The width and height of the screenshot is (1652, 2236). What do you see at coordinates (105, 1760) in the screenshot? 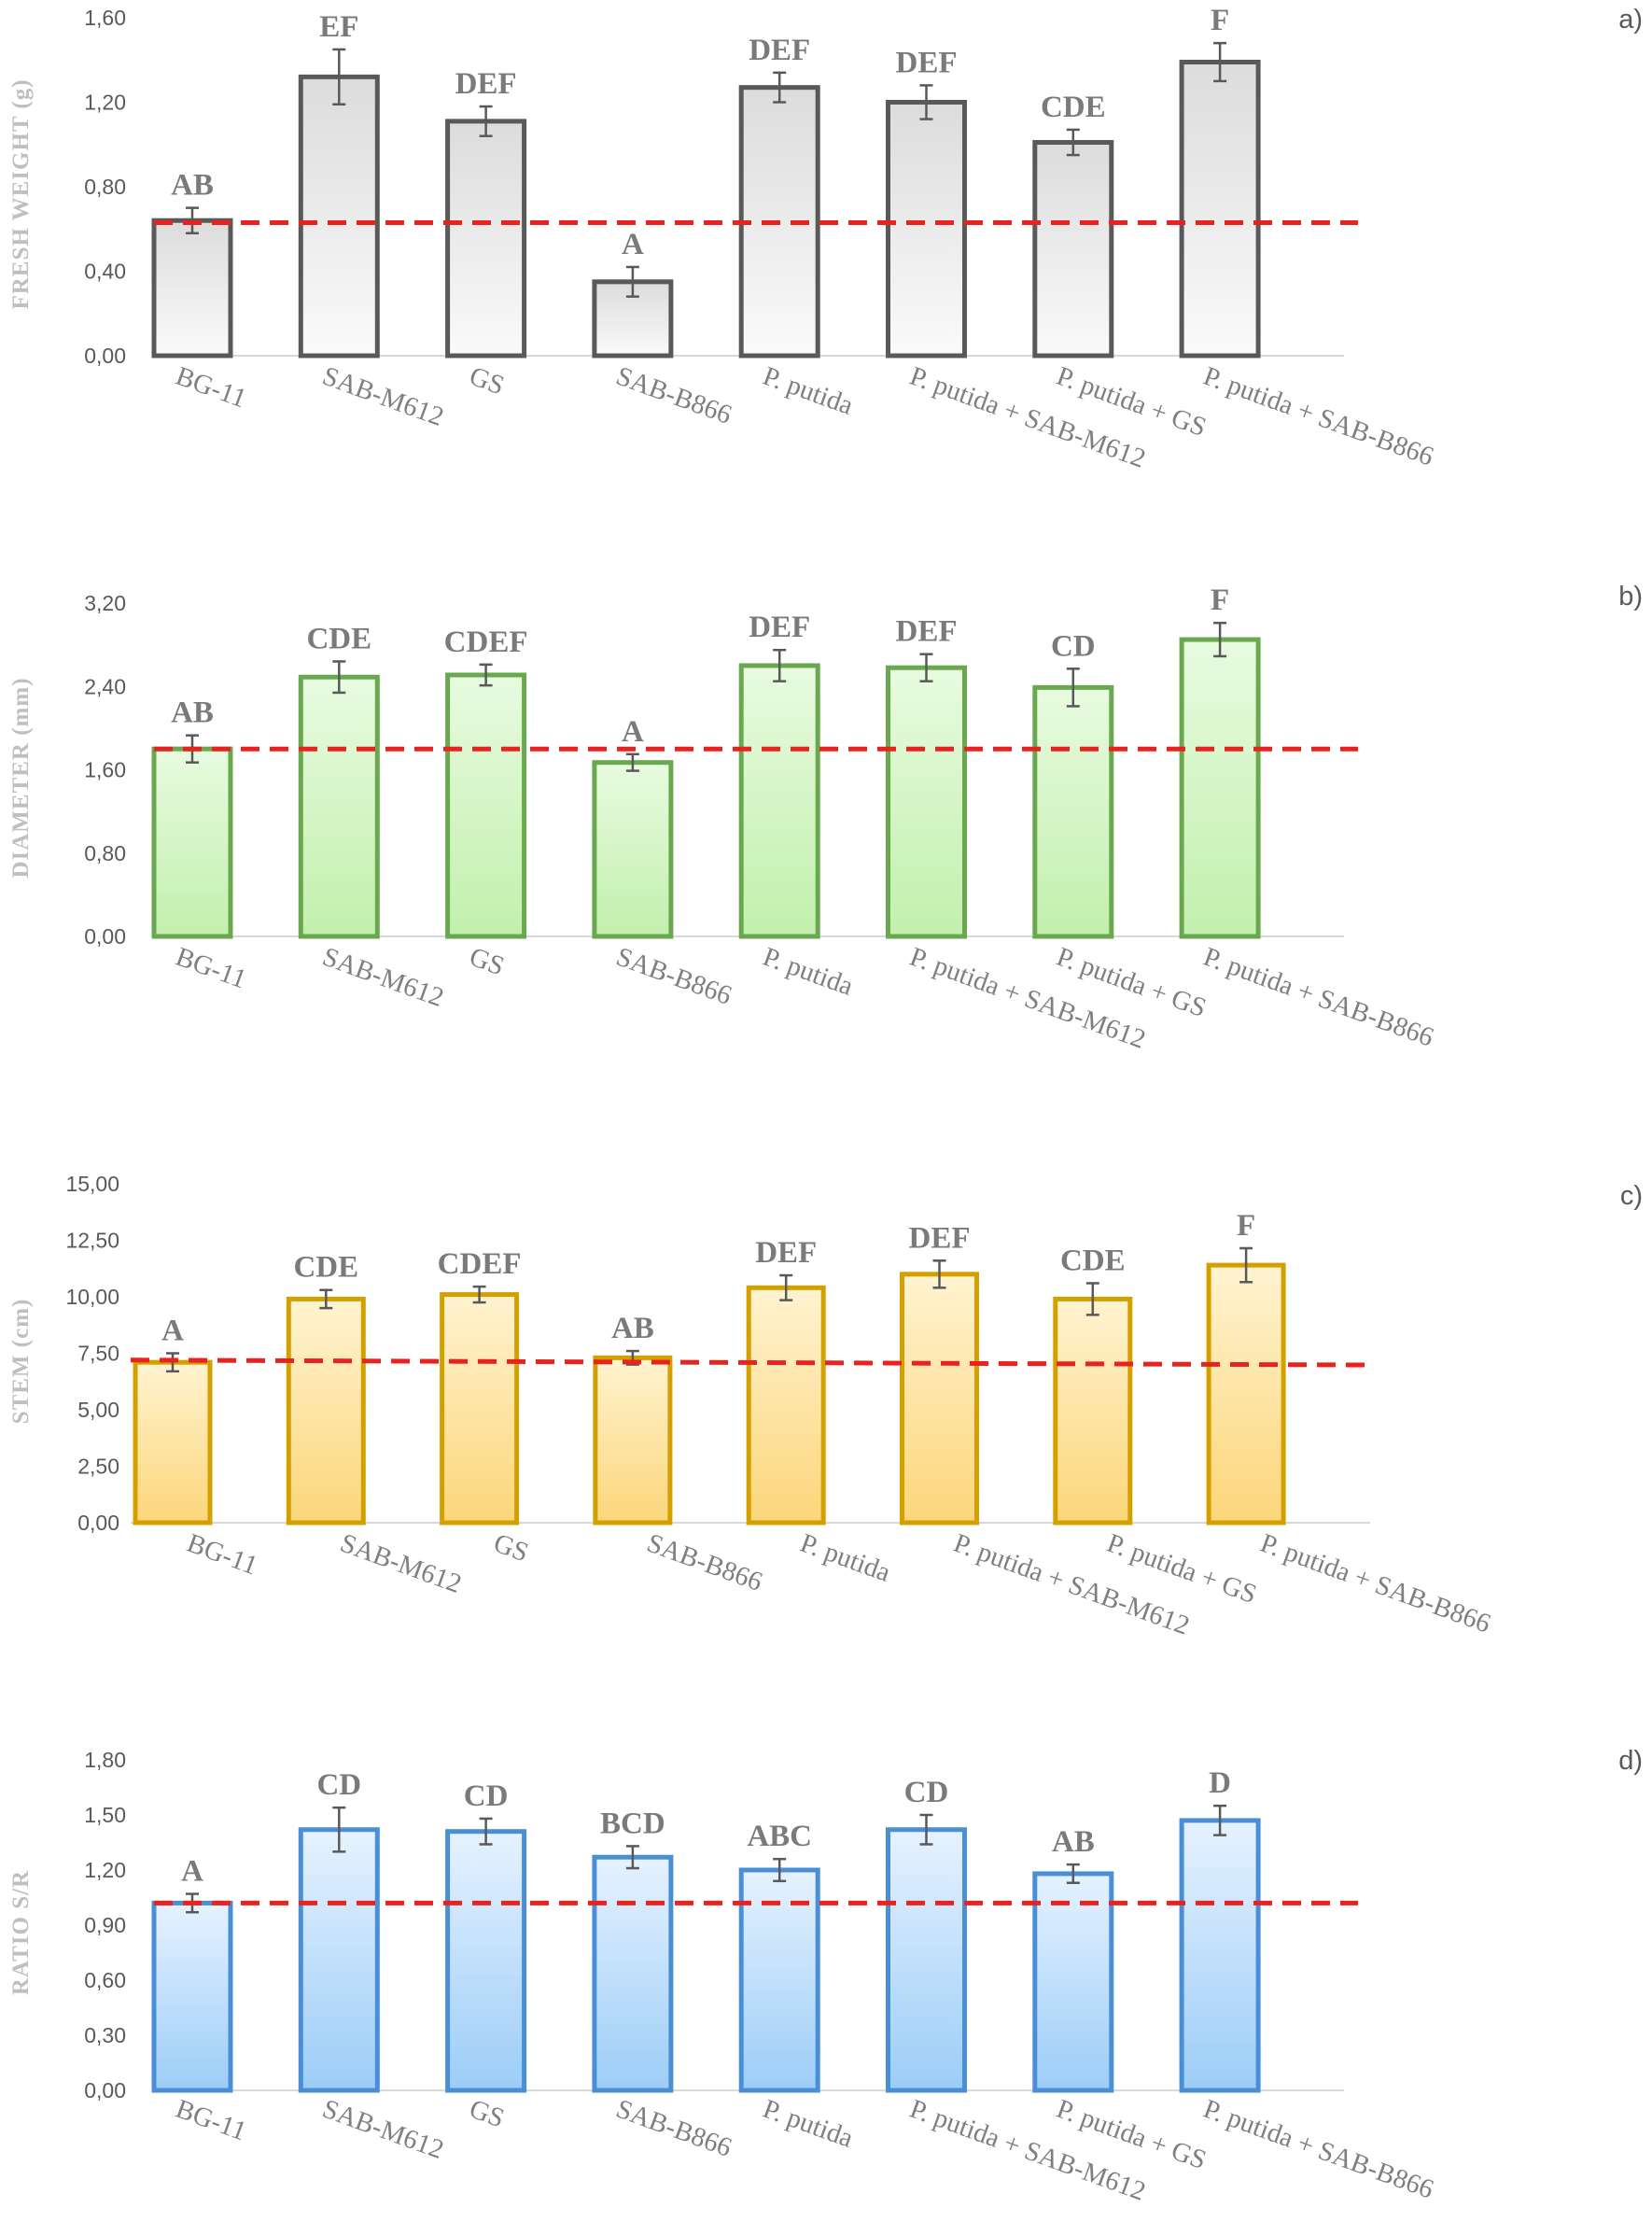
I see `y-tick-label: 1,80` at bounding box center [105, 1760].